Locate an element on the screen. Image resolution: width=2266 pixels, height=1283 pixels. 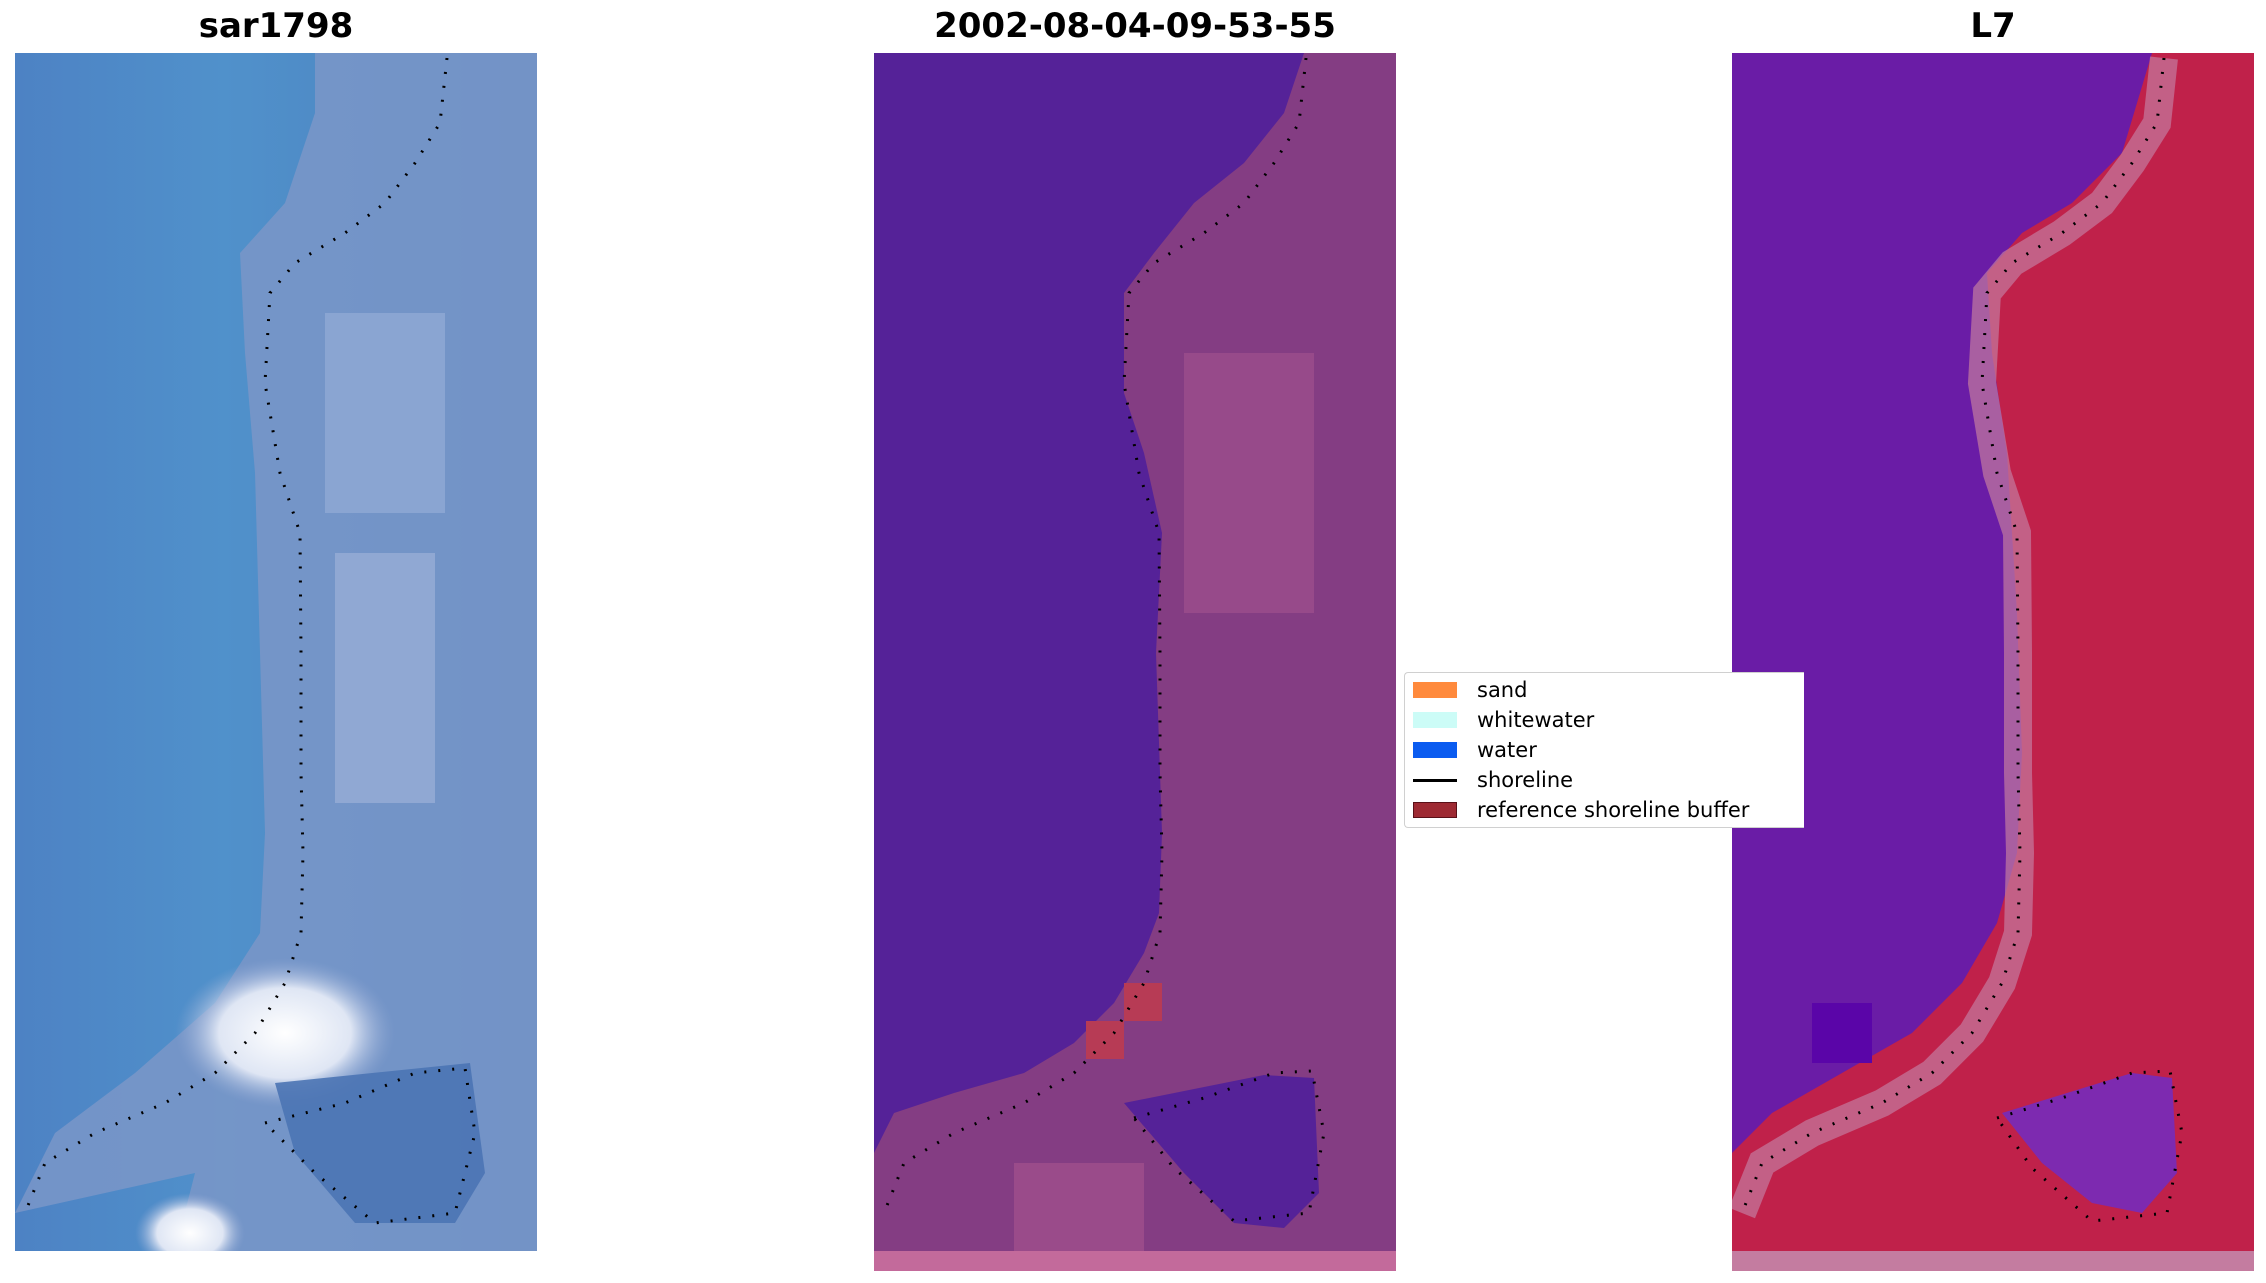
legend-swatch-sand is located at coordinates (1435, 690).